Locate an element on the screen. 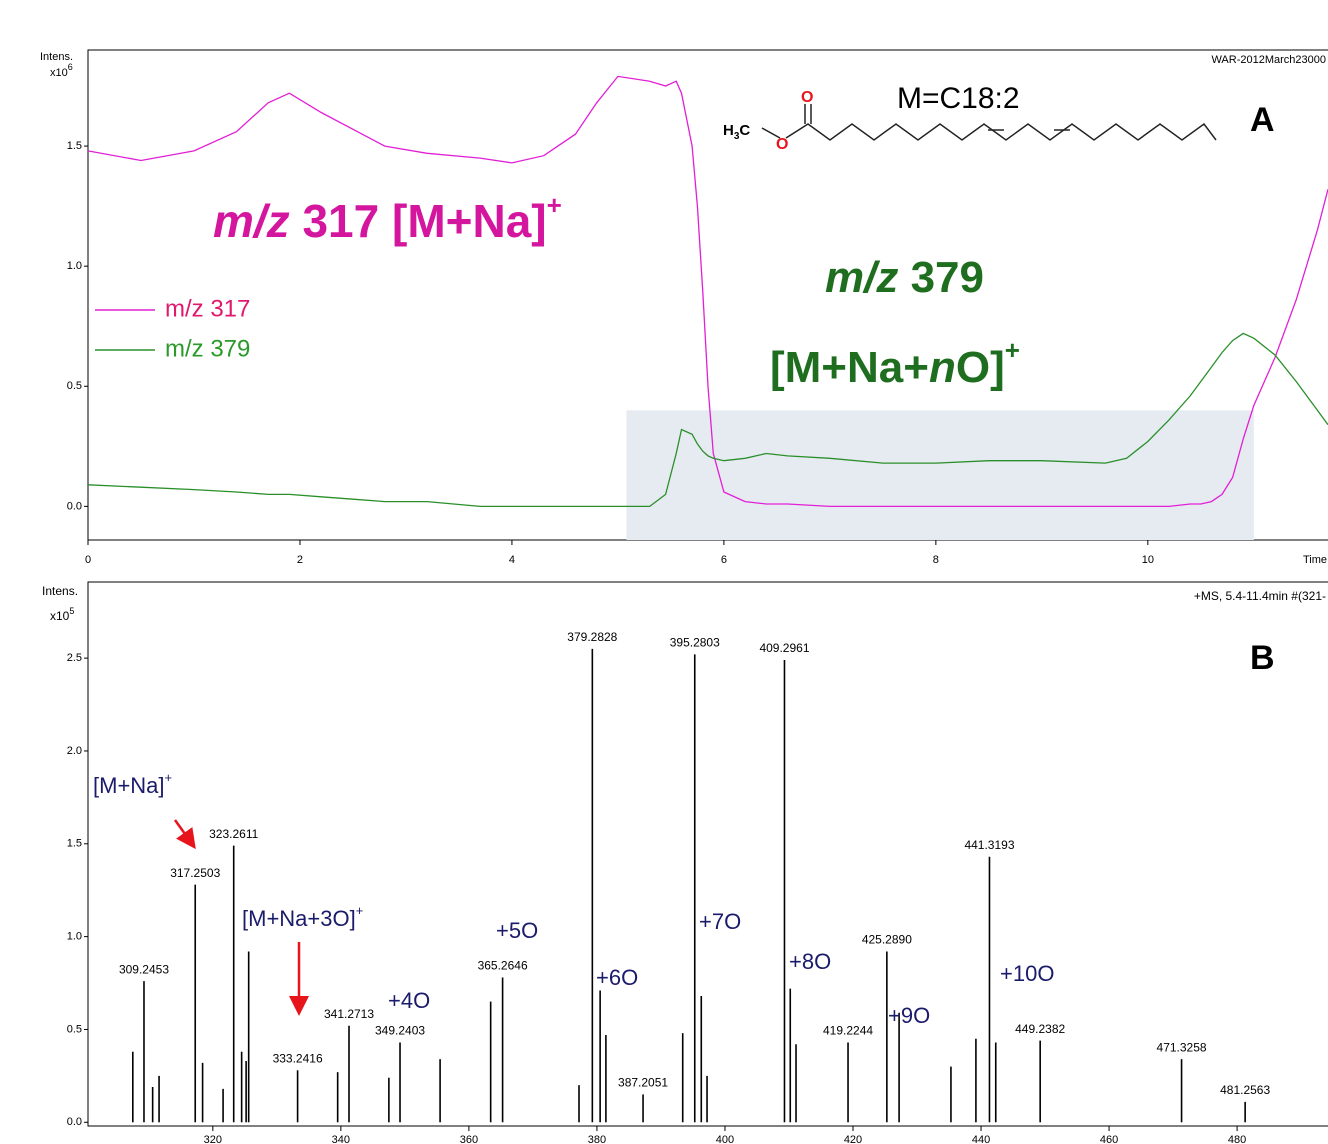 This screenshot has width=1328, height=1144. ann-part: [M+Na] is located at coordinates (129, 785).